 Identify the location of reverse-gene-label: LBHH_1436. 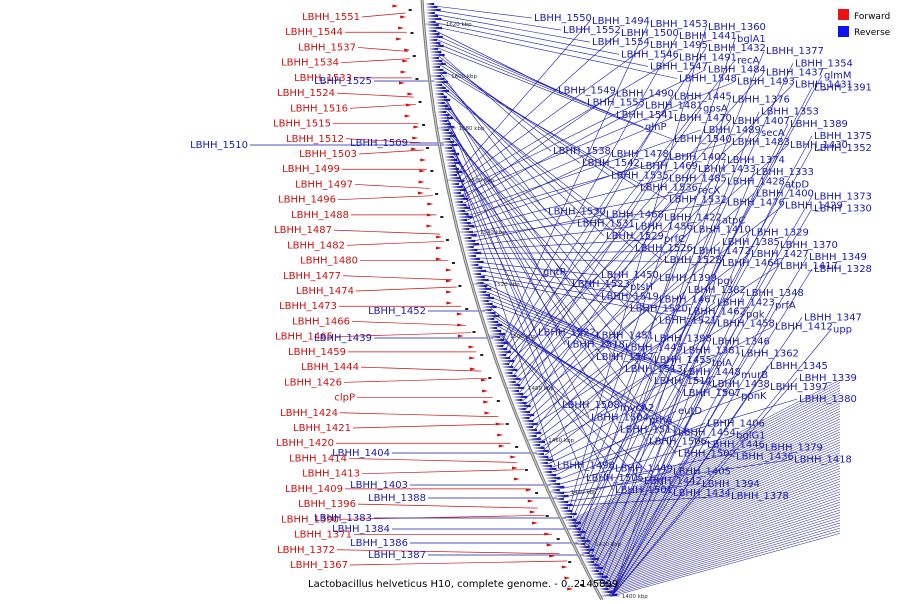
(765, 457).